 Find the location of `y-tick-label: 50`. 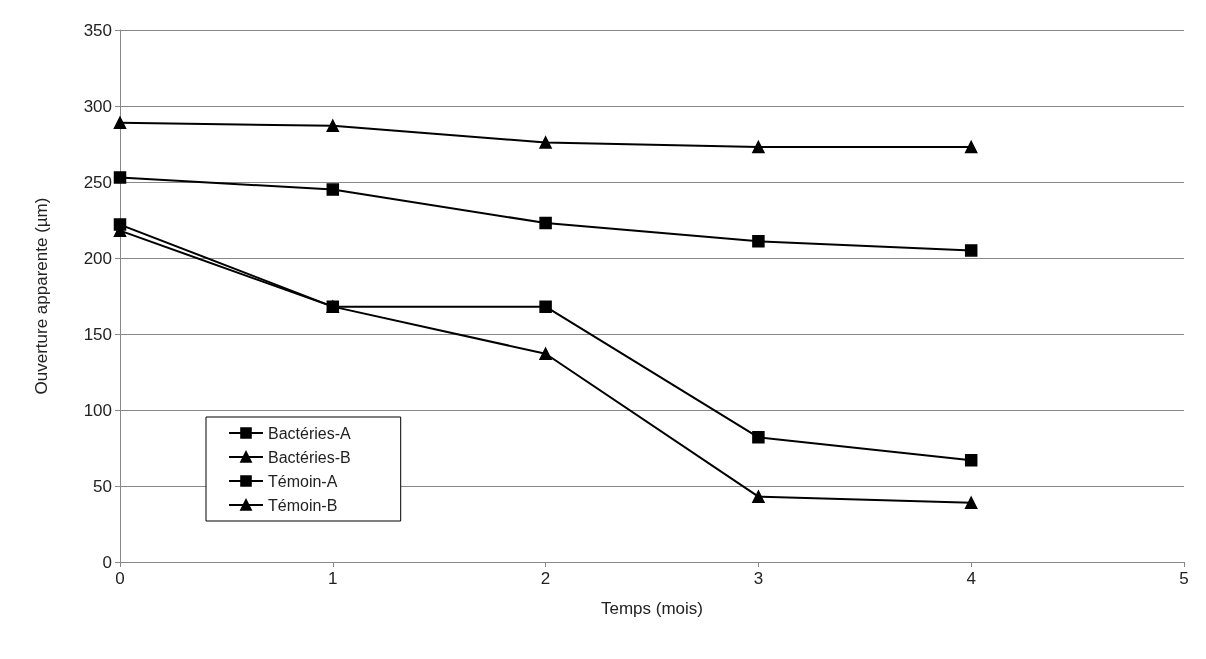

y-tick-label: 50 is located at coordinates (102, 486).